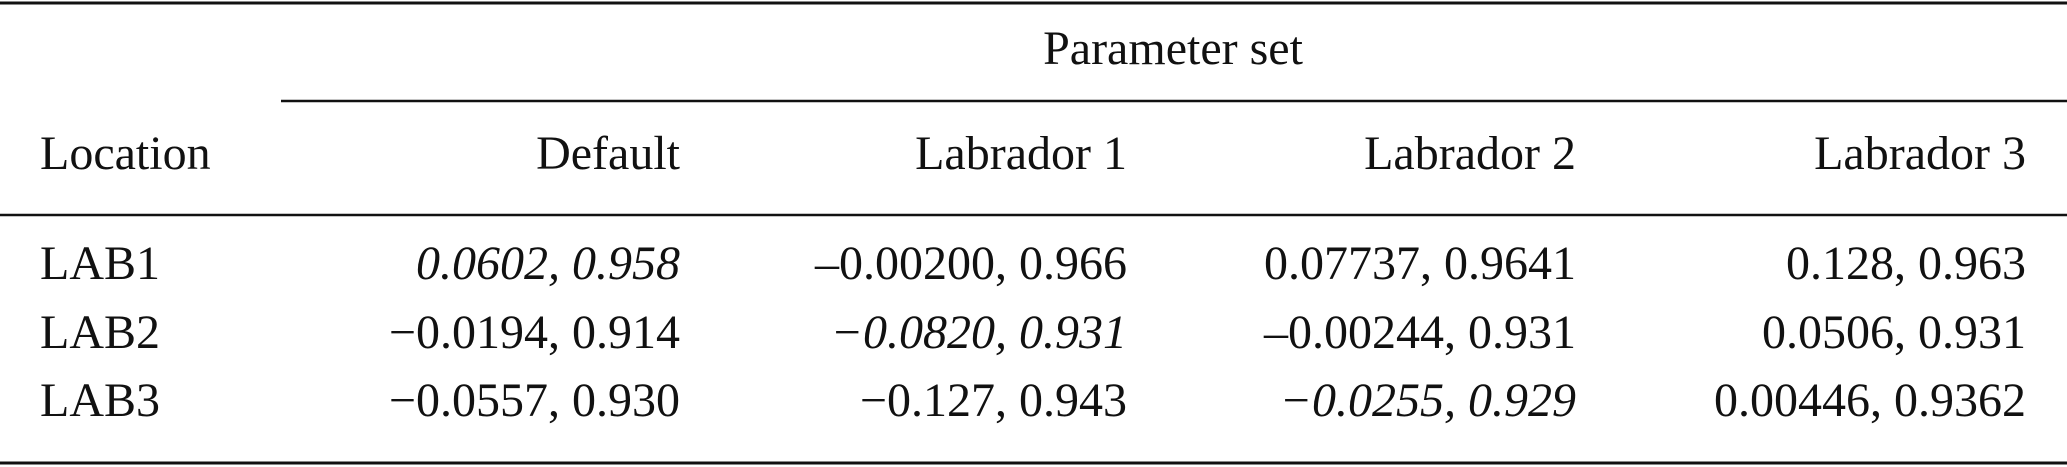 Image resolution: width=2067 pixels, height=467 pixels. Describe the element at coordinates (1870, 400) in the screenshot. I see `cell: 0.00446, 0.9362` at that location.